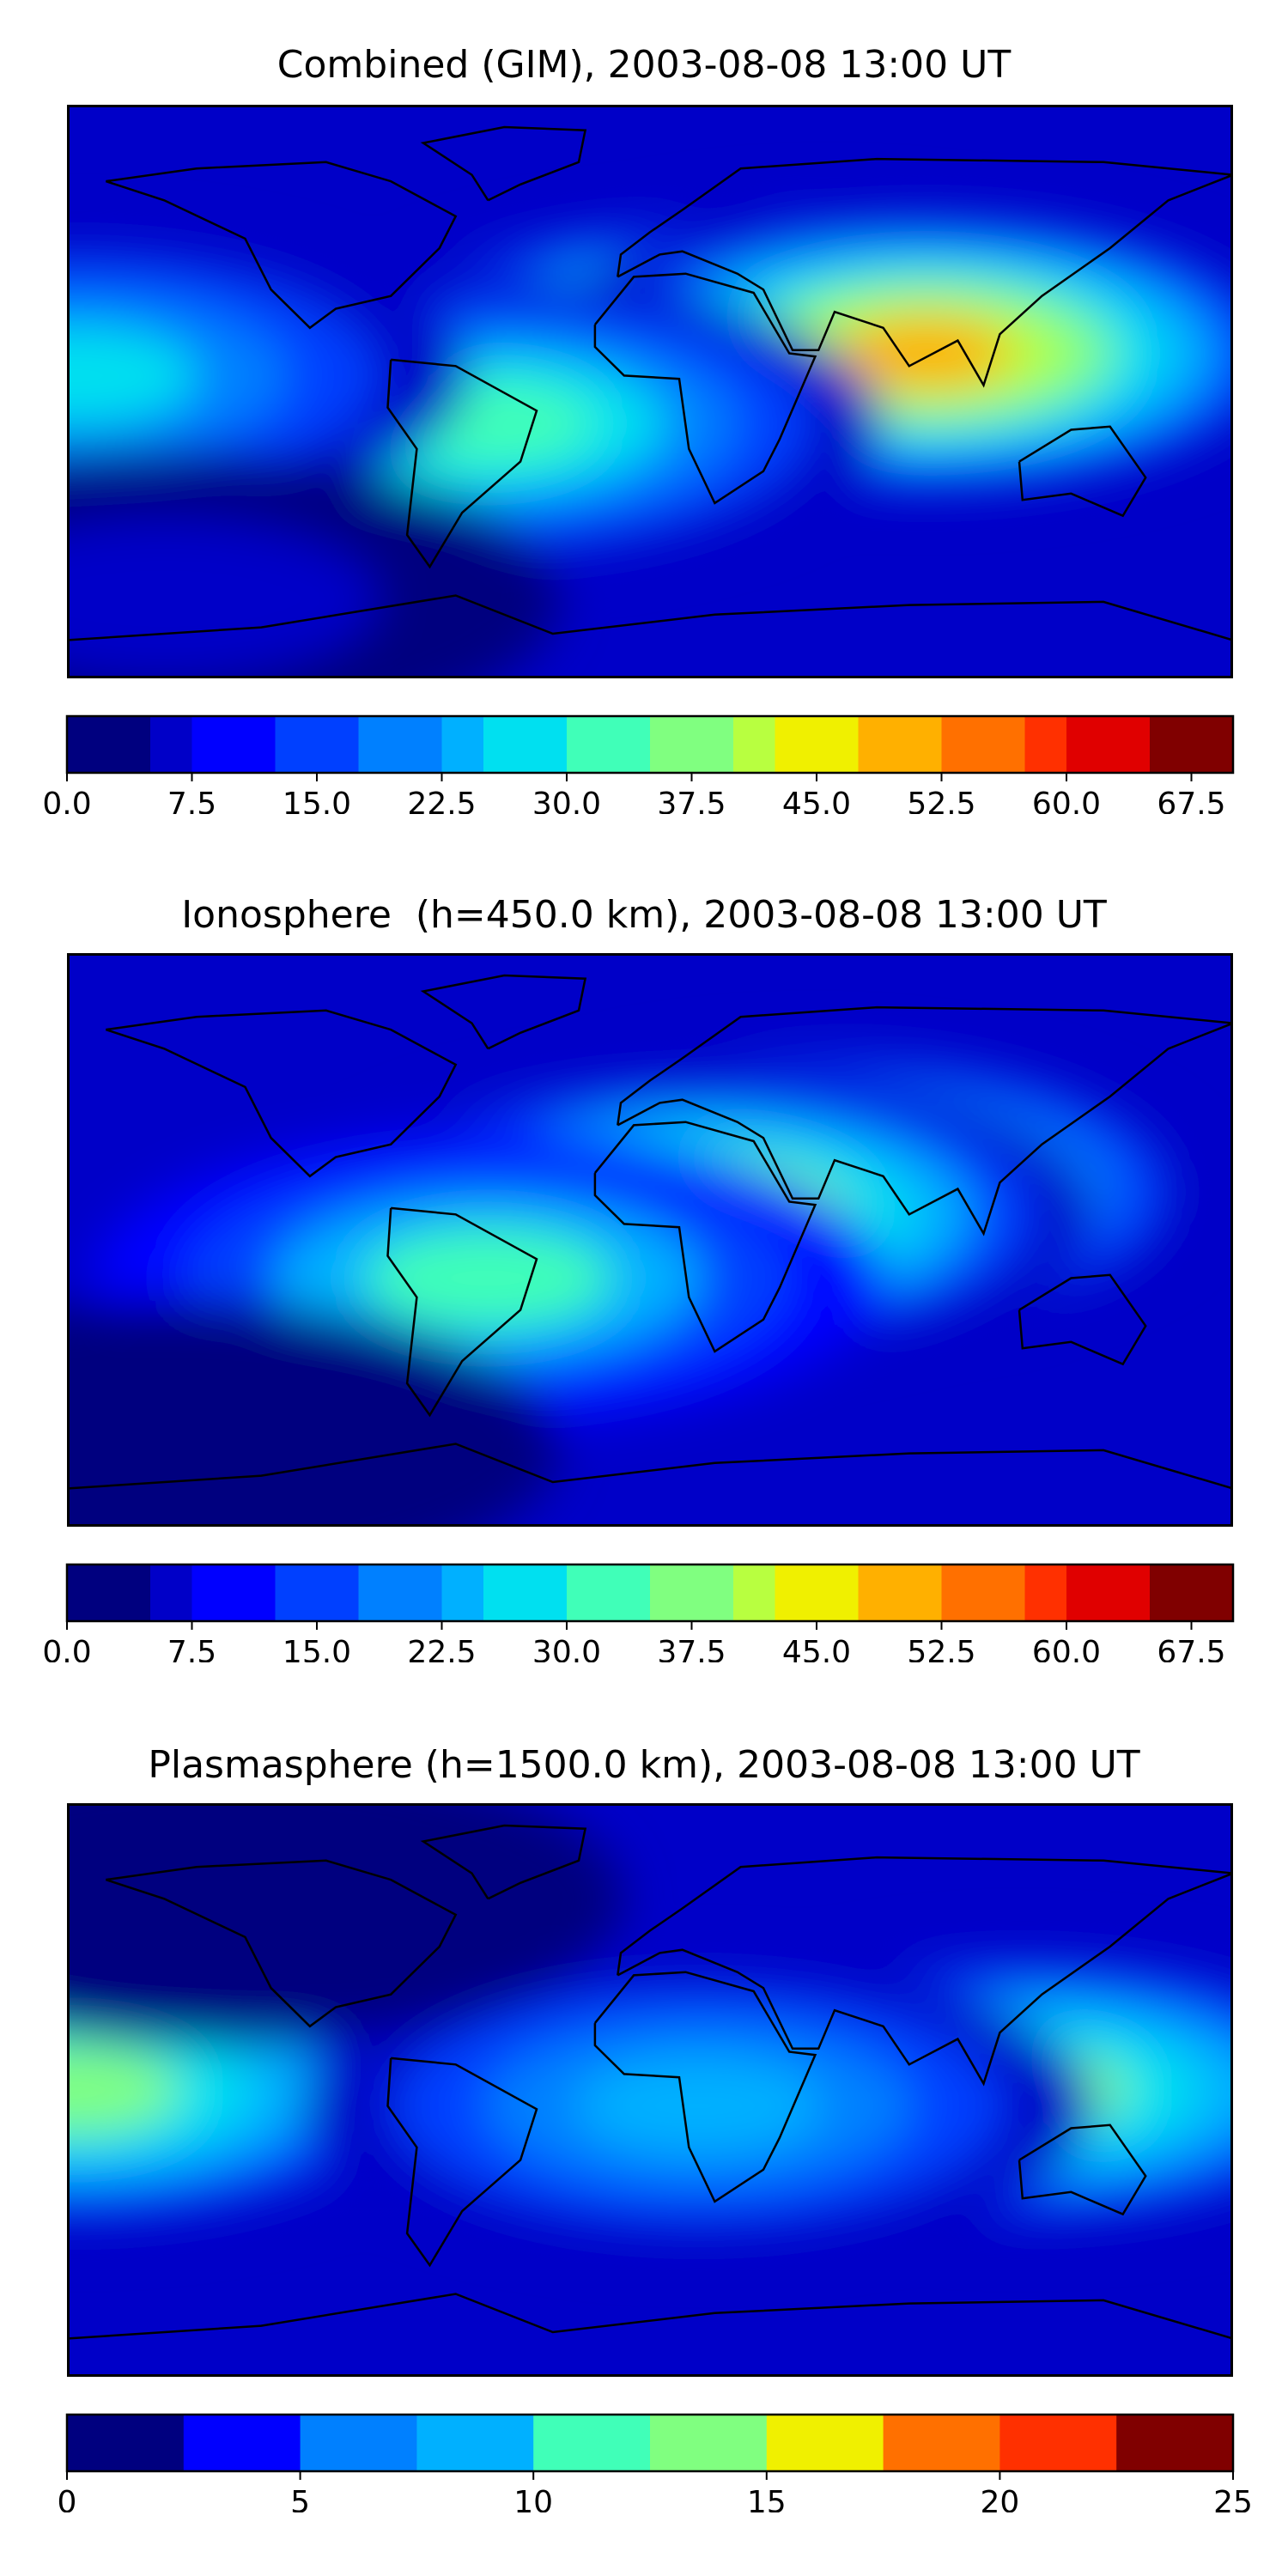 Image resolution: width=1288 pixels, height=2576 pixels. I want to click on colorbar-tick-label: 10, so click(533, 2499).